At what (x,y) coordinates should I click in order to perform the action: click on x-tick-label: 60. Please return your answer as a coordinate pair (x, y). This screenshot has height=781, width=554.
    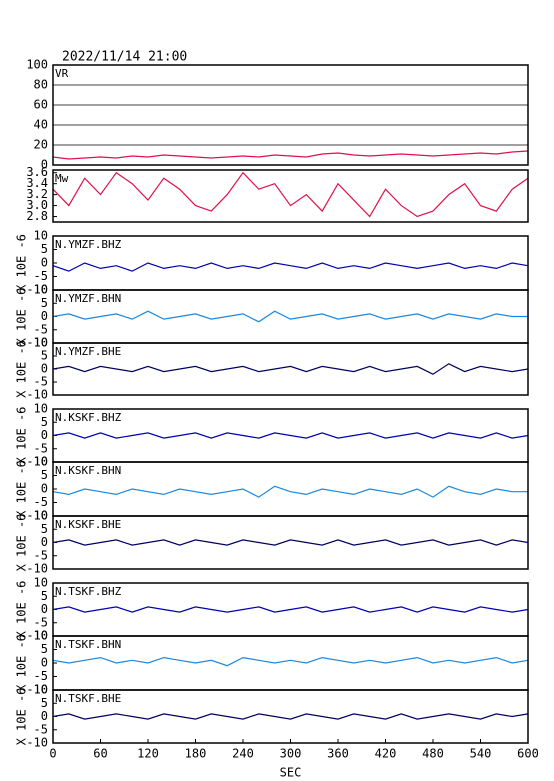
    Looking at the image, I should click on (100, 754).